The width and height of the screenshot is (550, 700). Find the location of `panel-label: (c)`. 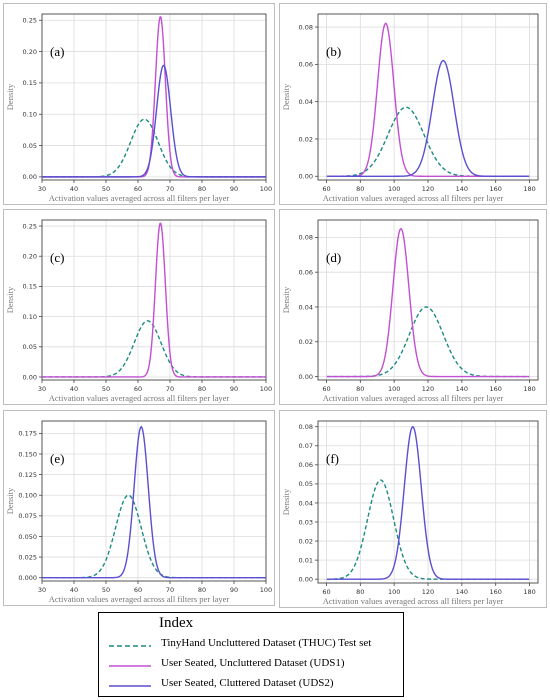

panel-label: (c) is located at coordinates (57, 257).